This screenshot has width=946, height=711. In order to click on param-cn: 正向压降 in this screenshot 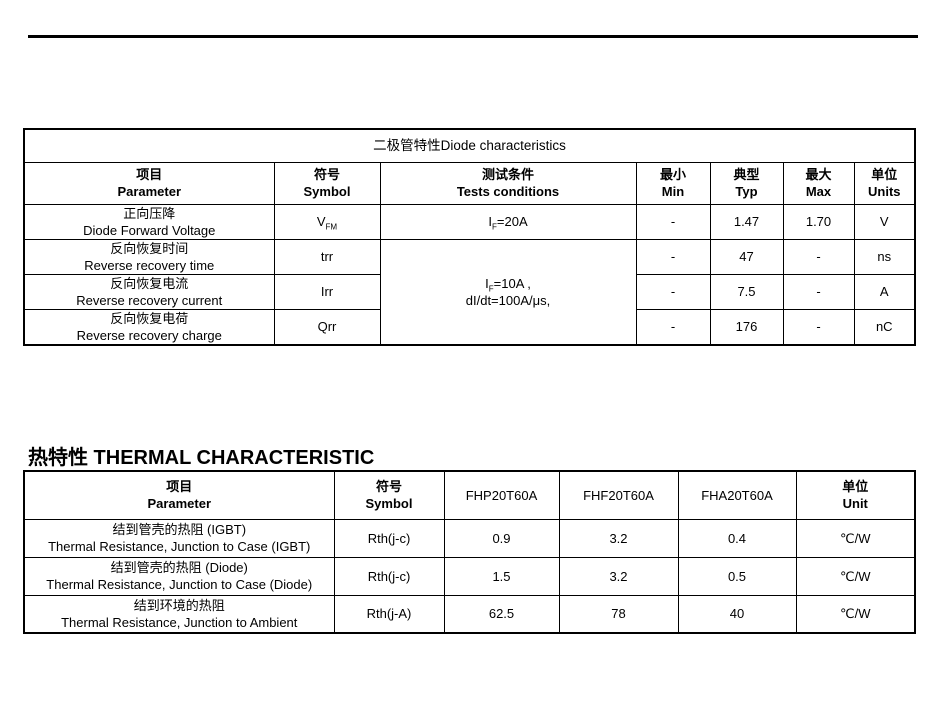, I will do `click(149, 213)`.